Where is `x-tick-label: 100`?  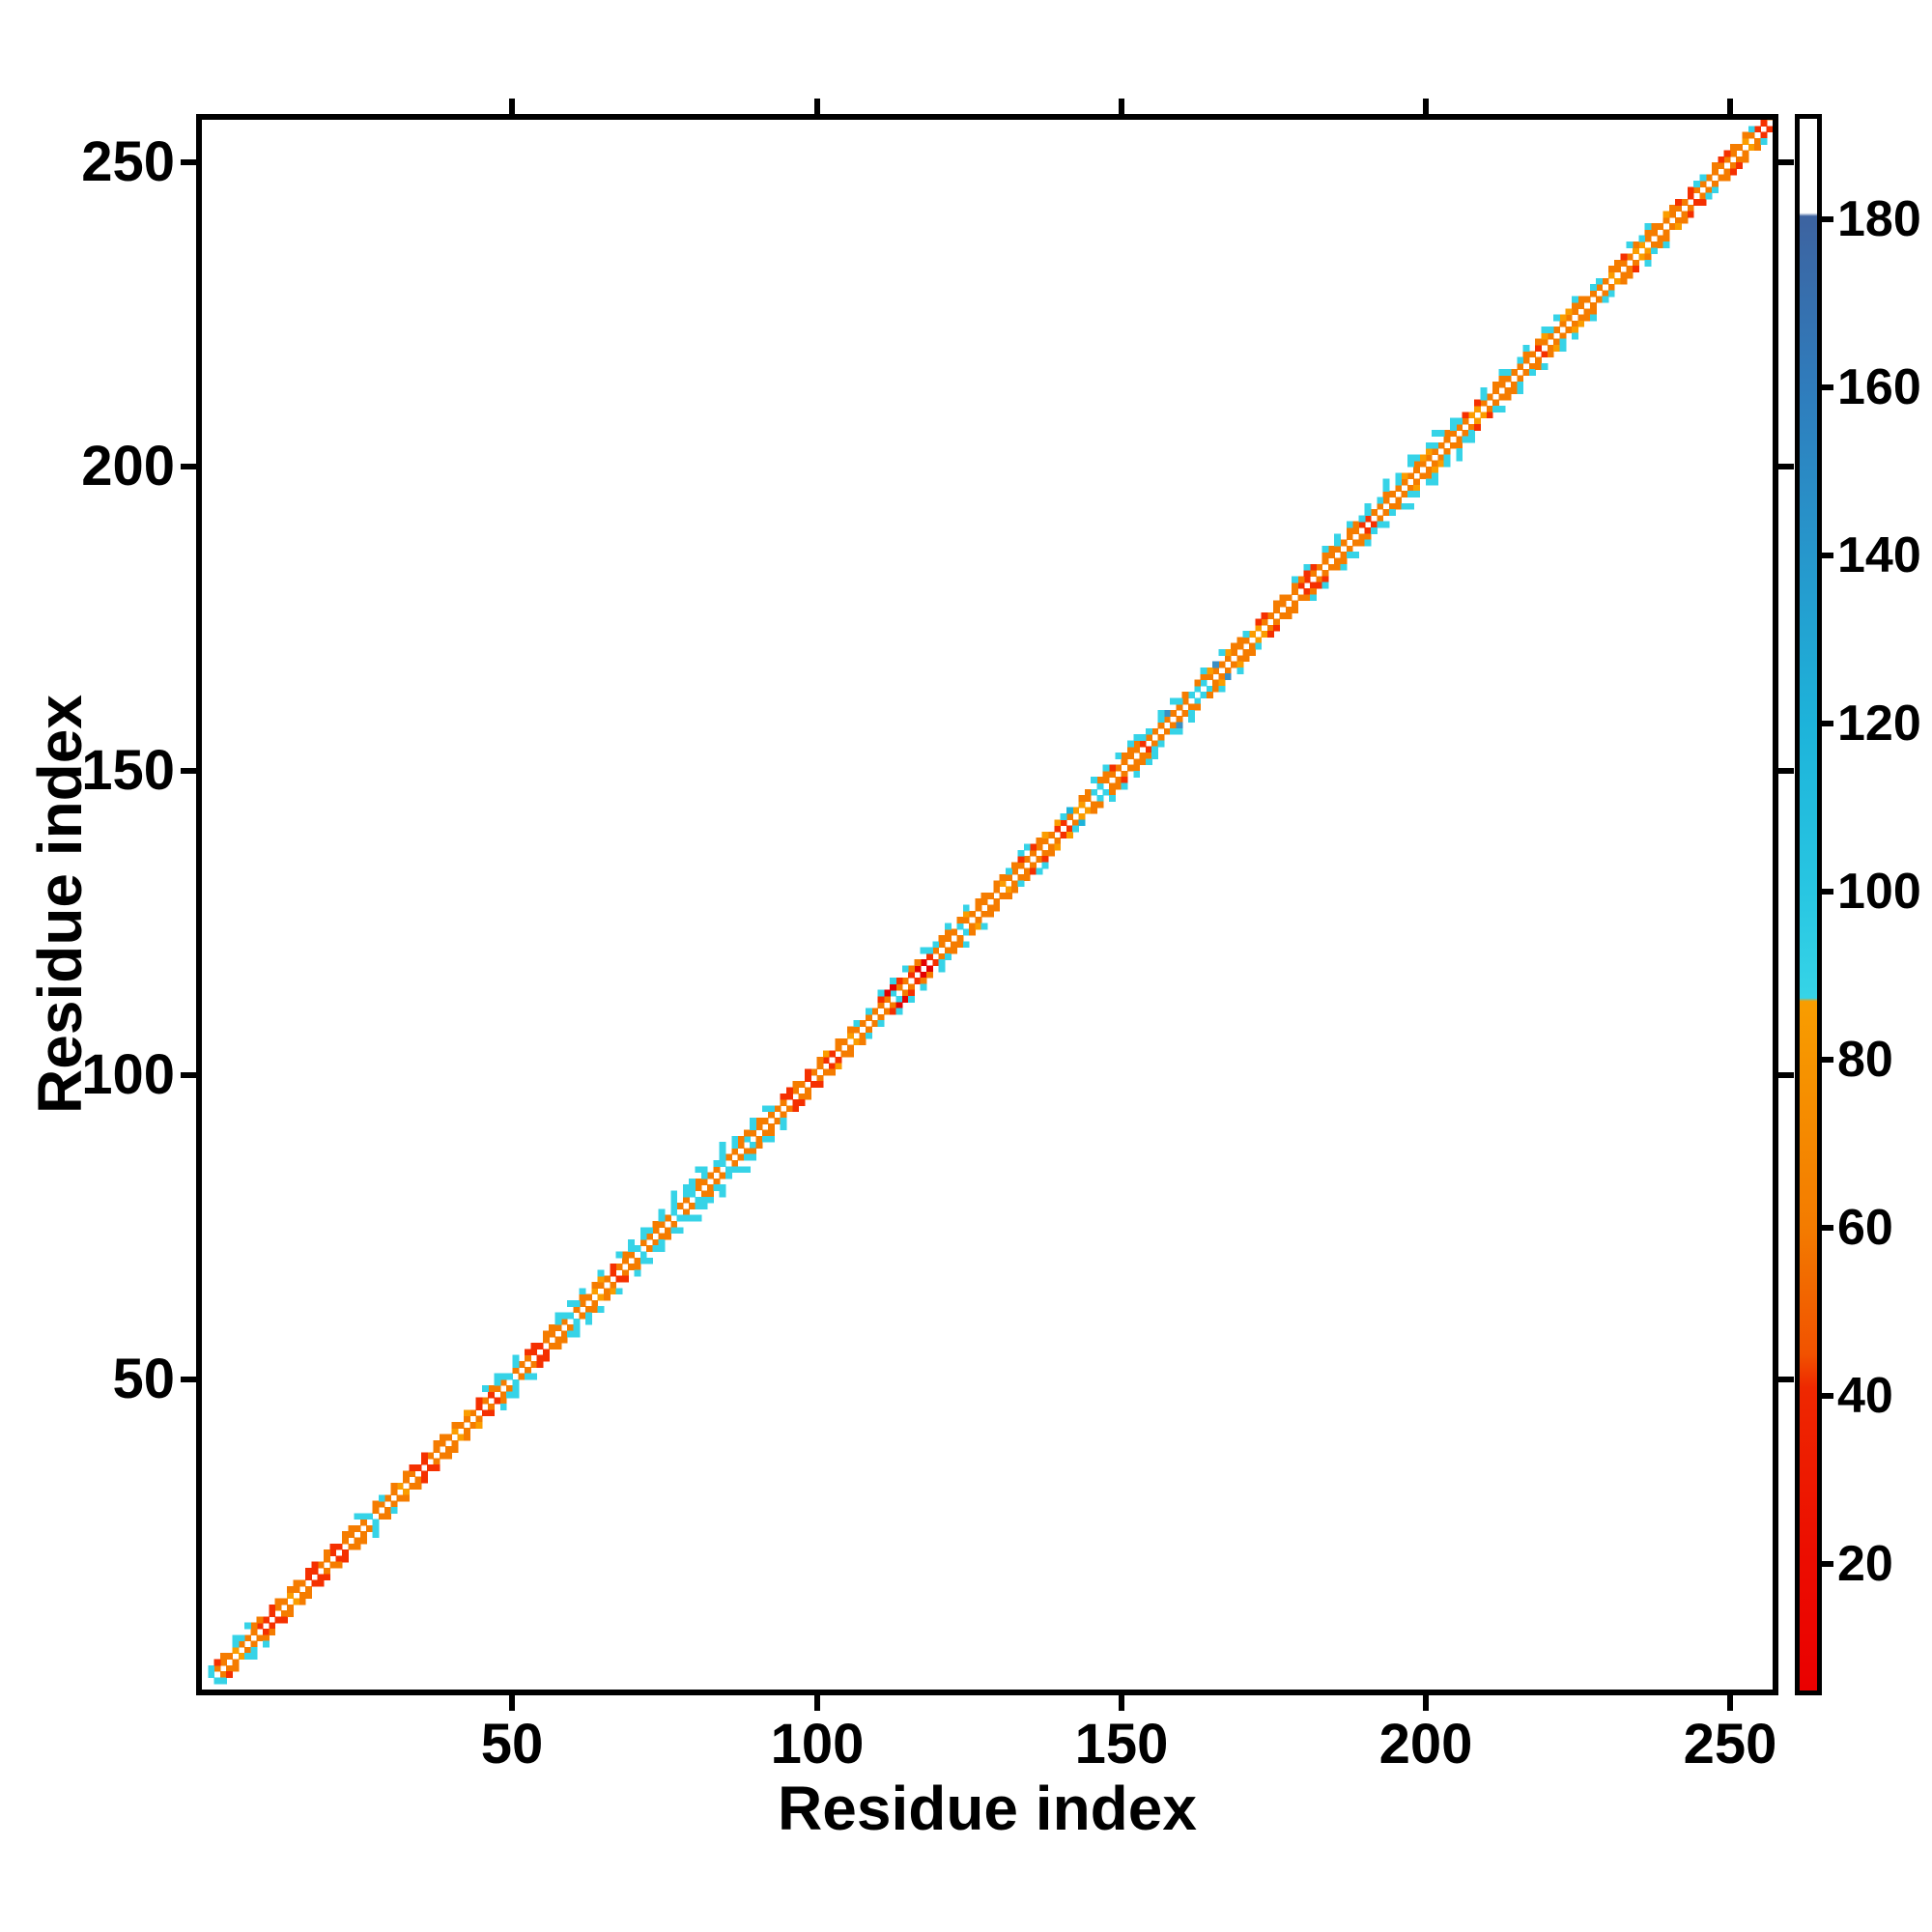
x-tick-label: 100 is located at coordinates (817, 1744).